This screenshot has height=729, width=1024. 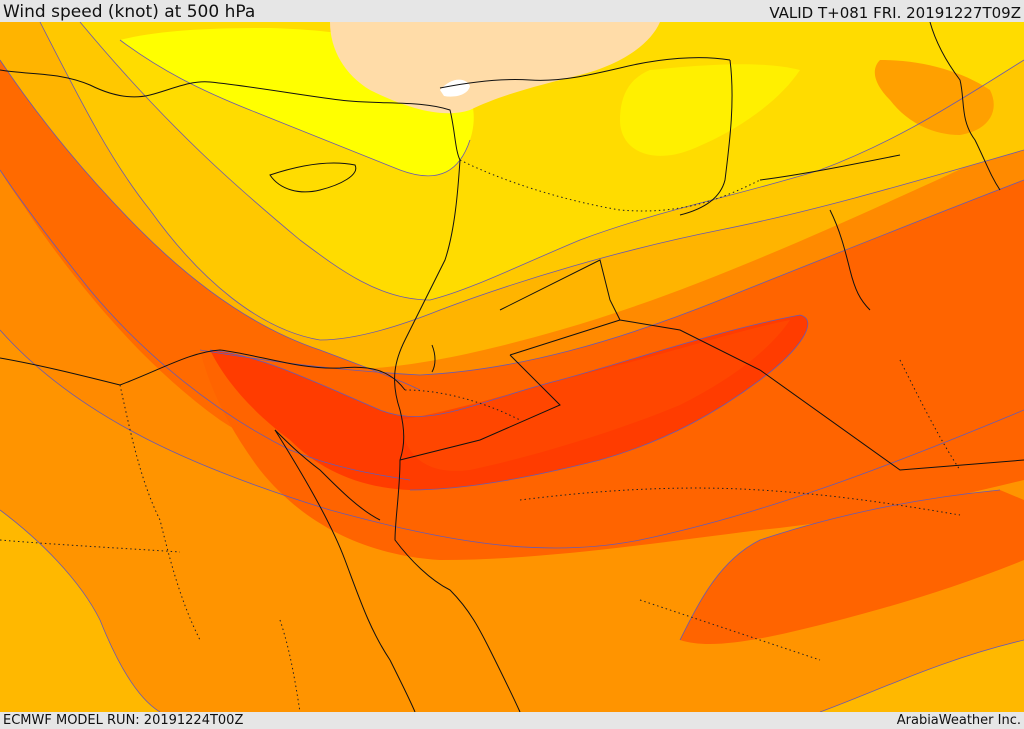 I want to click on band-peach, so click(x=495, y=68).